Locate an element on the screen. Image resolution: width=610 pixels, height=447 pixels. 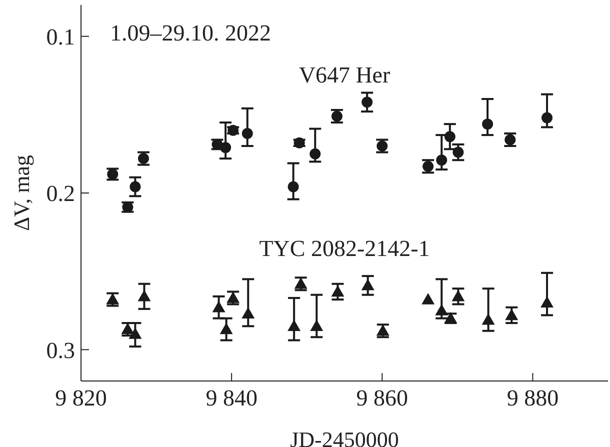
x-tick-label: 9 860 is located at coordinates (382, 397).